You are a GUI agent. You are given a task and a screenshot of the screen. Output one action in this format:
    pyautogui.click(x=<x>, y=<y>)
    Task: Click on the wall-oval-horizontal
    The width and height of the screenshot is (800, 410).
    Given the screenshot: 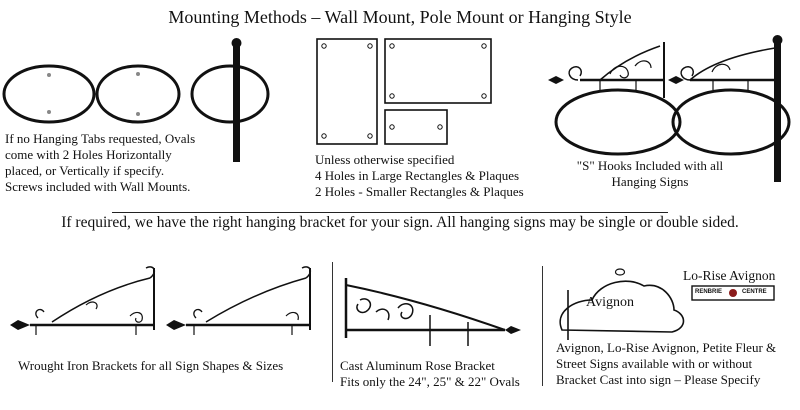 What is the action you would take?
    pyautogui.click(x=49, y=94)
    